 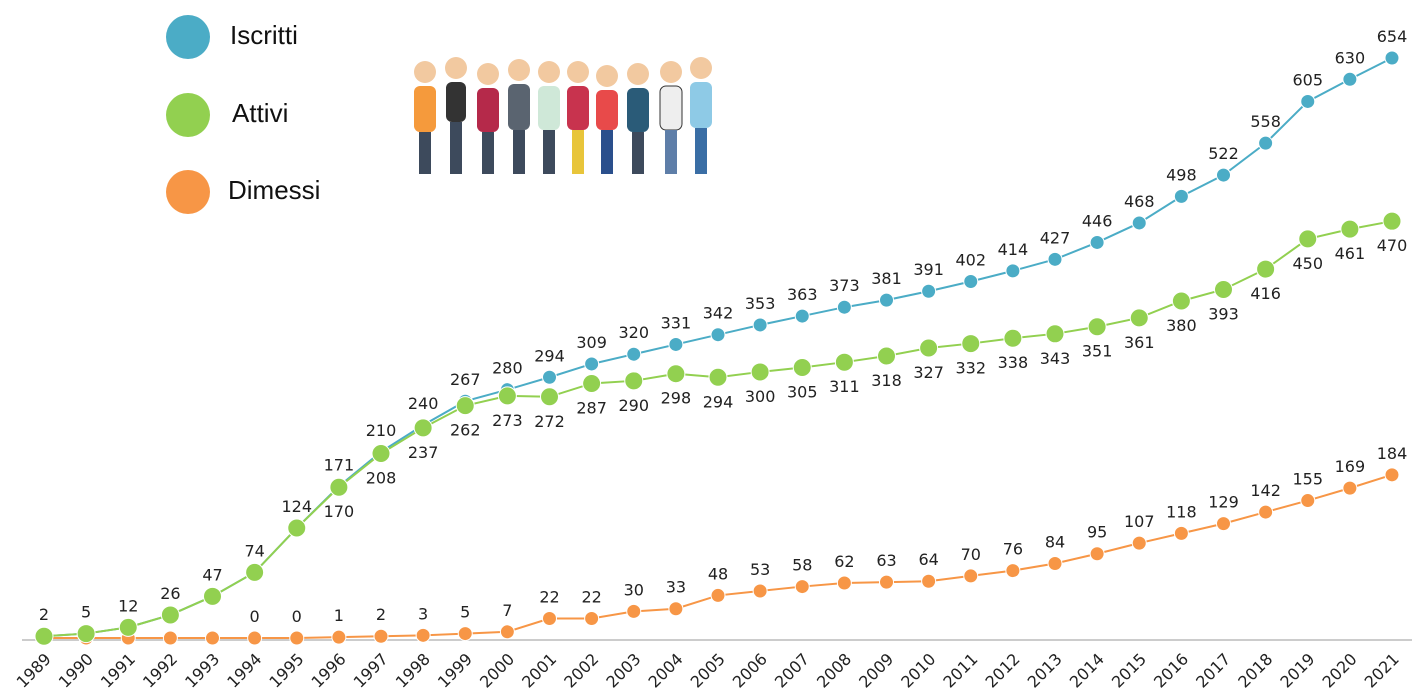 What do you see at coordinates (1350, 466) in the screenshot?
I see `data-label: 169` at bounding box center [1350, 466].